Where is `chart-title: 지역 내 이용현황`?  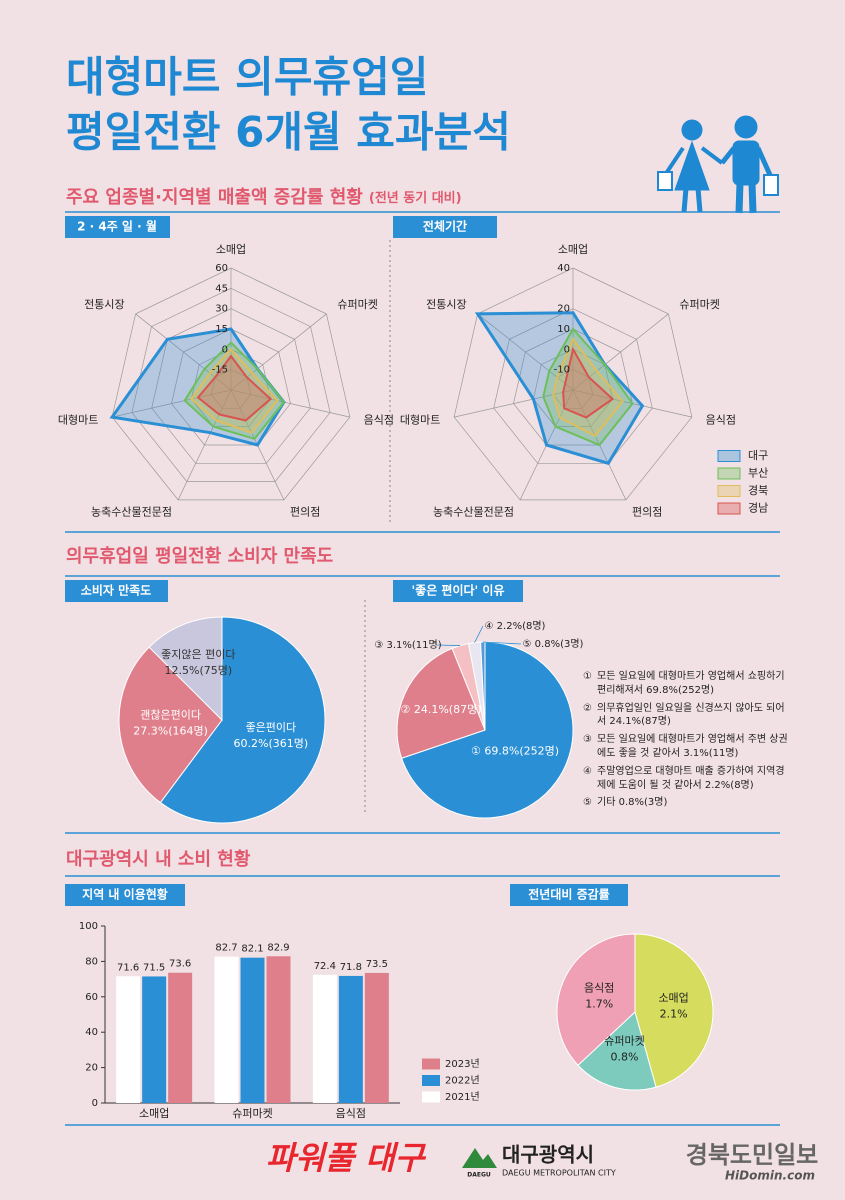
chart-title: 지역 내 이용현황 is located at coordinates (125, 894).